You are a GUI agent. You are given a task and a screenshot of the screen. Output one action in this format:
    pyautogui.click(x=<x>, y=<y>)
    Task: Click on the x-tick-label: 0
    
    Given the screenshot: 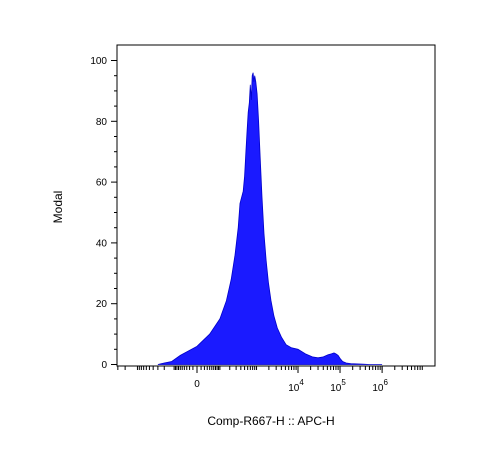 What is the action you would take?
    pyautogui.click(x=197, y=384)
    